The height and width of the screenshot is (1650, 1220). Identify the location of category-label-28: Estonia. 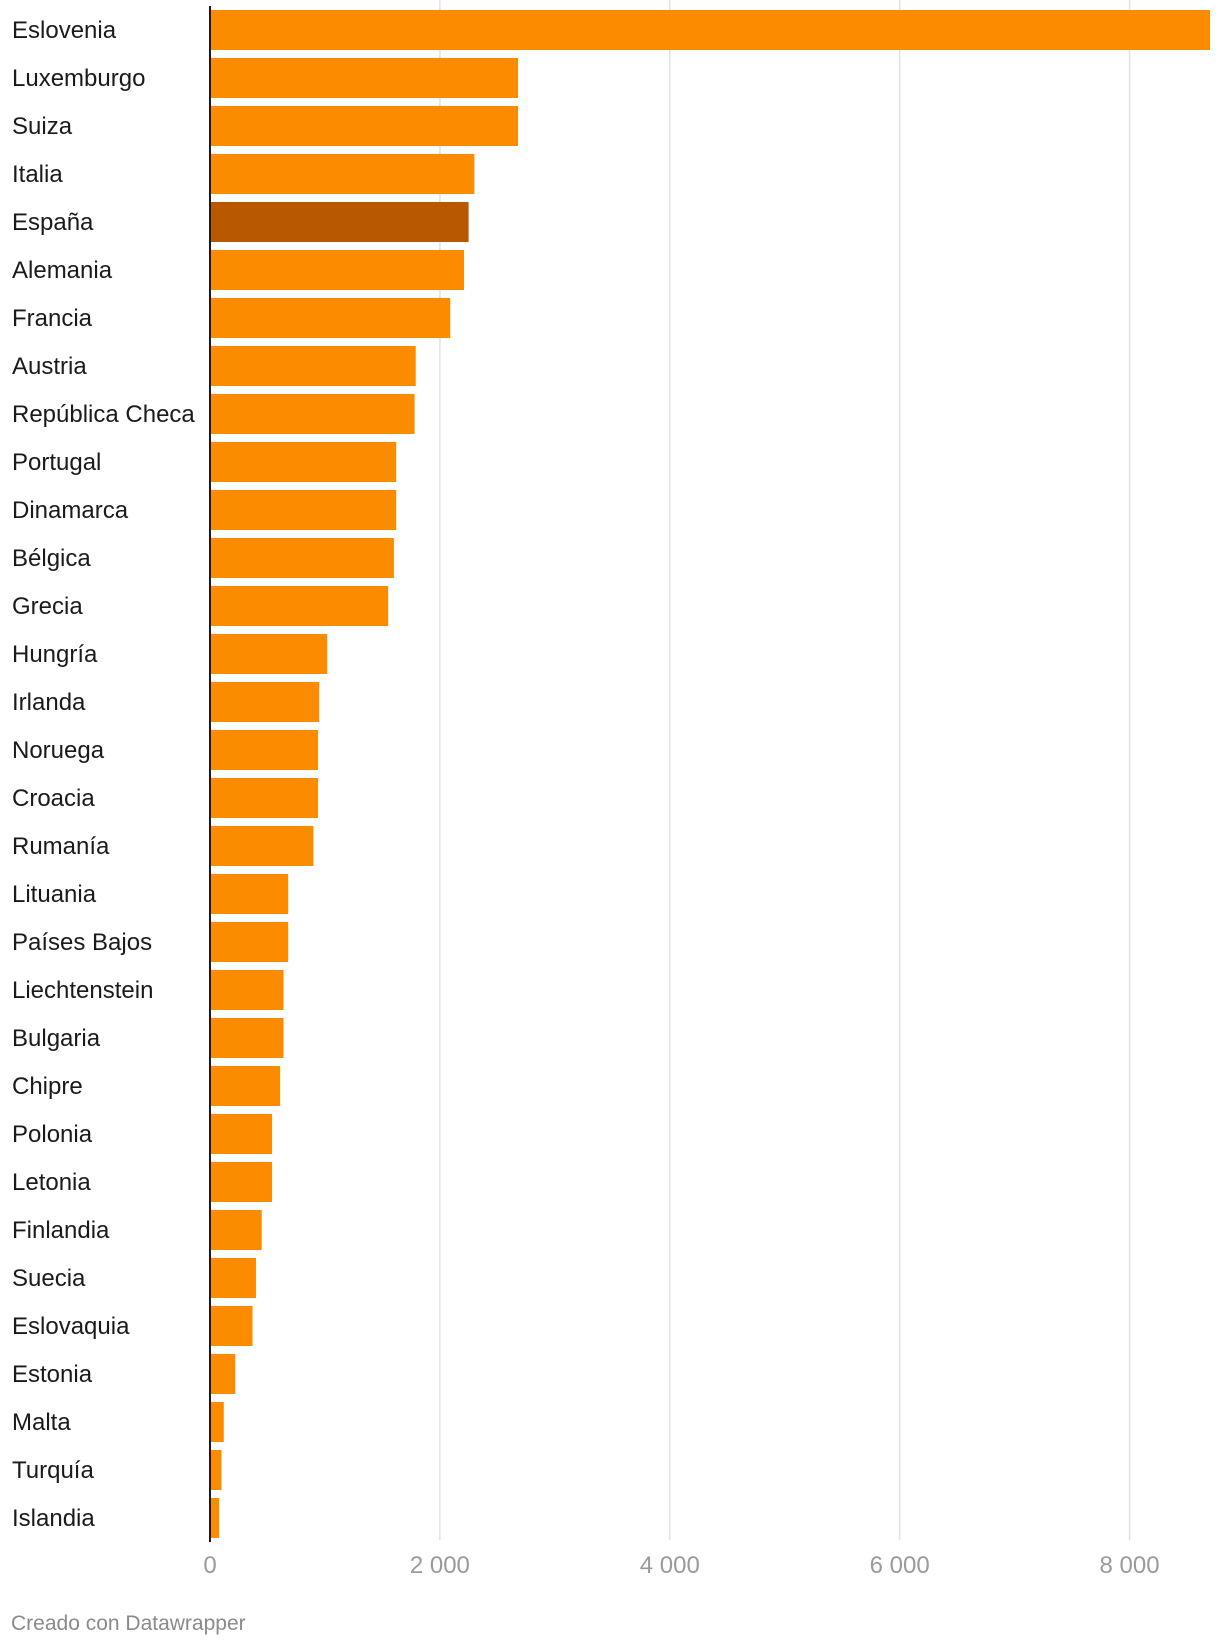
(52, 1374).